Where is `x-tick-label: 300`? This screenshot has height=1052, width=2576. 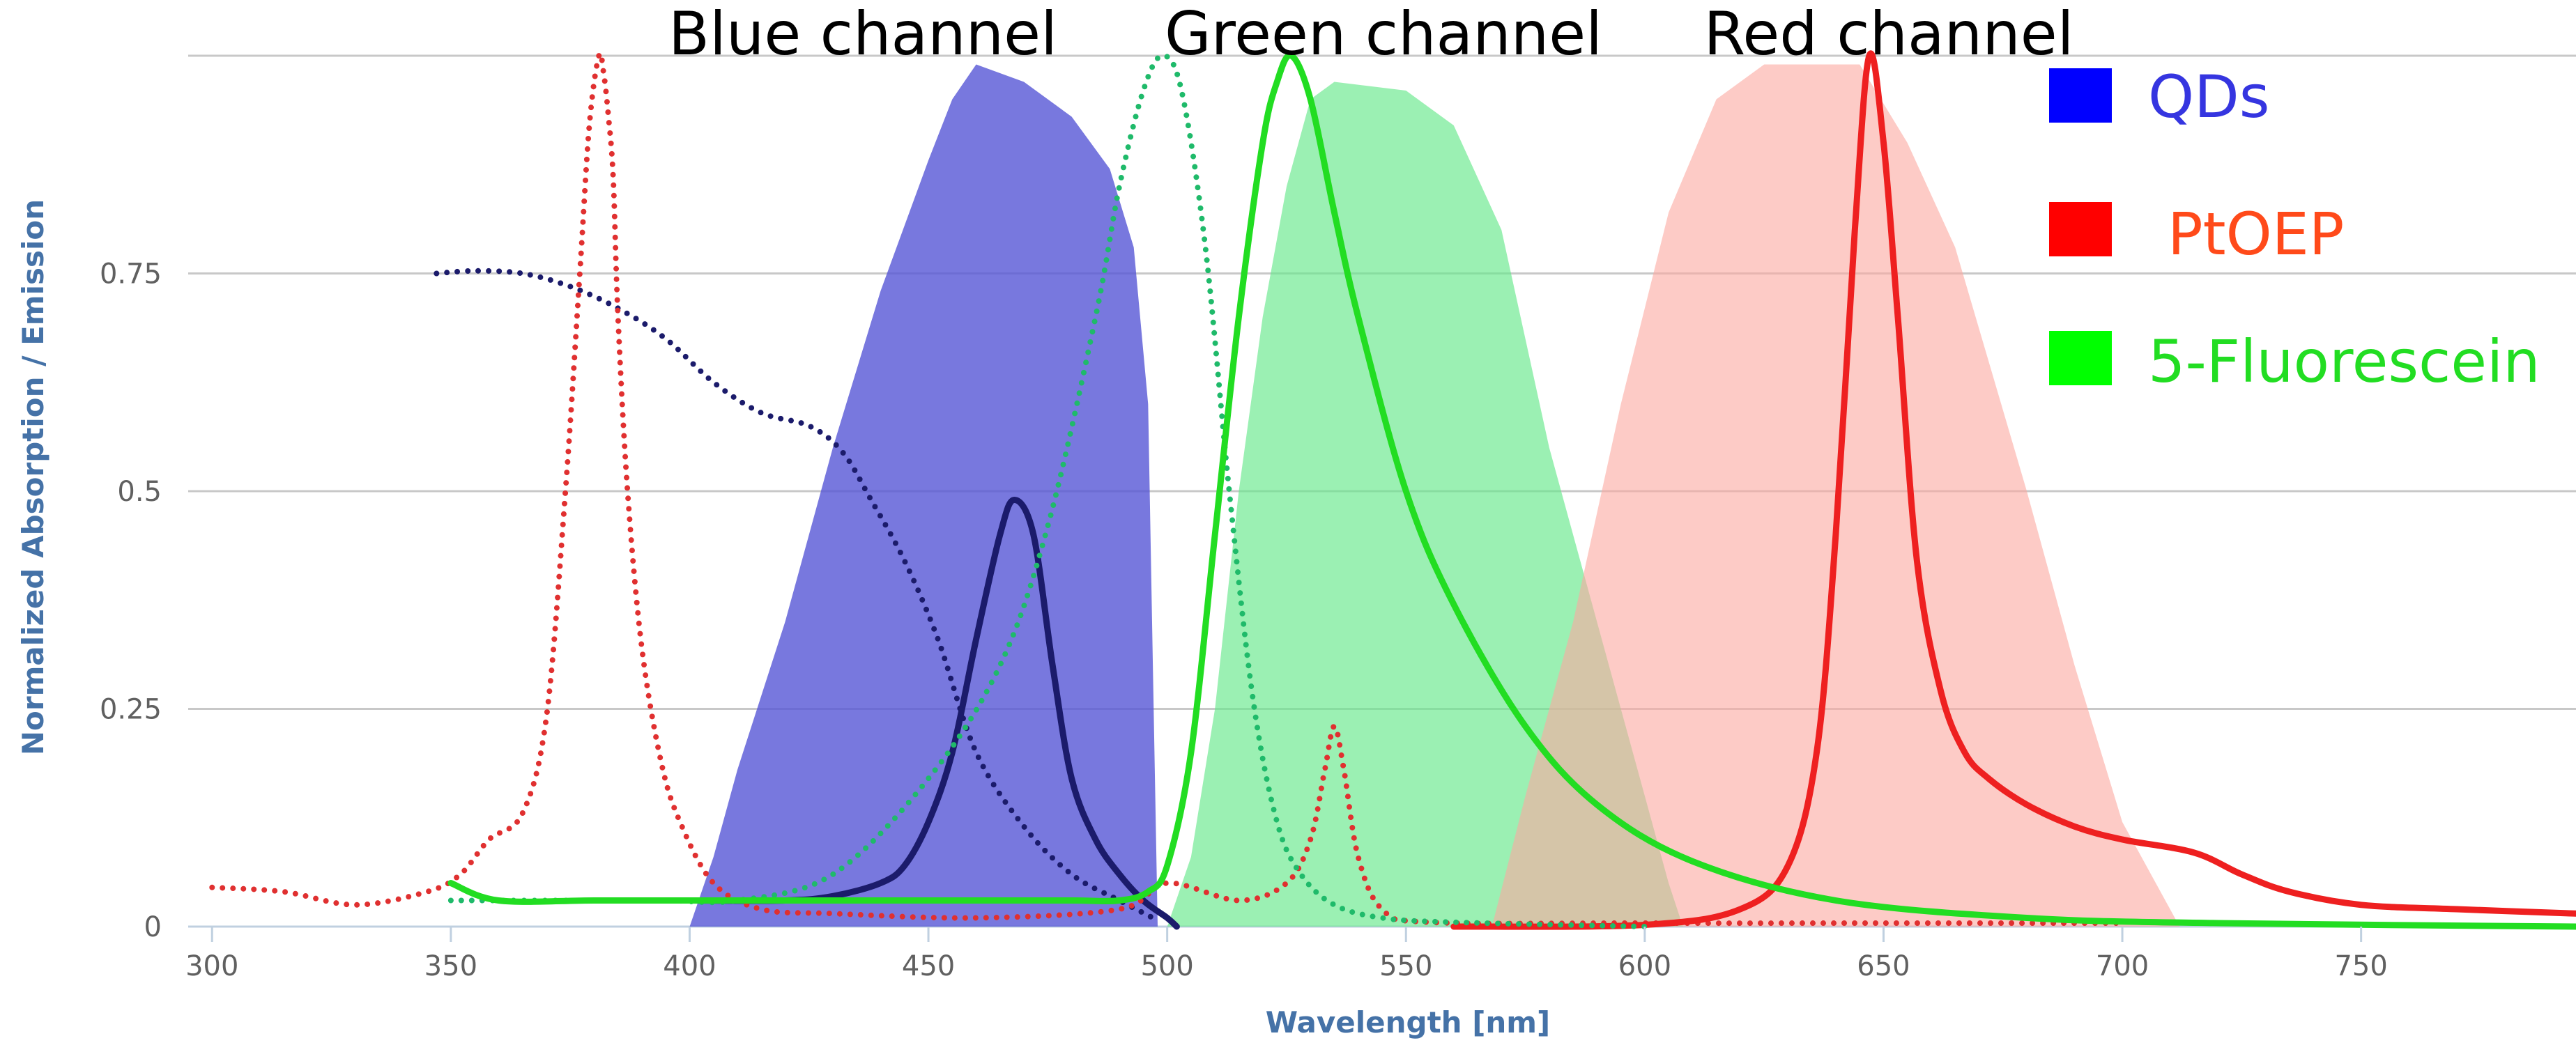 x-tick-label: 300 is located at coordinates (212, 966).